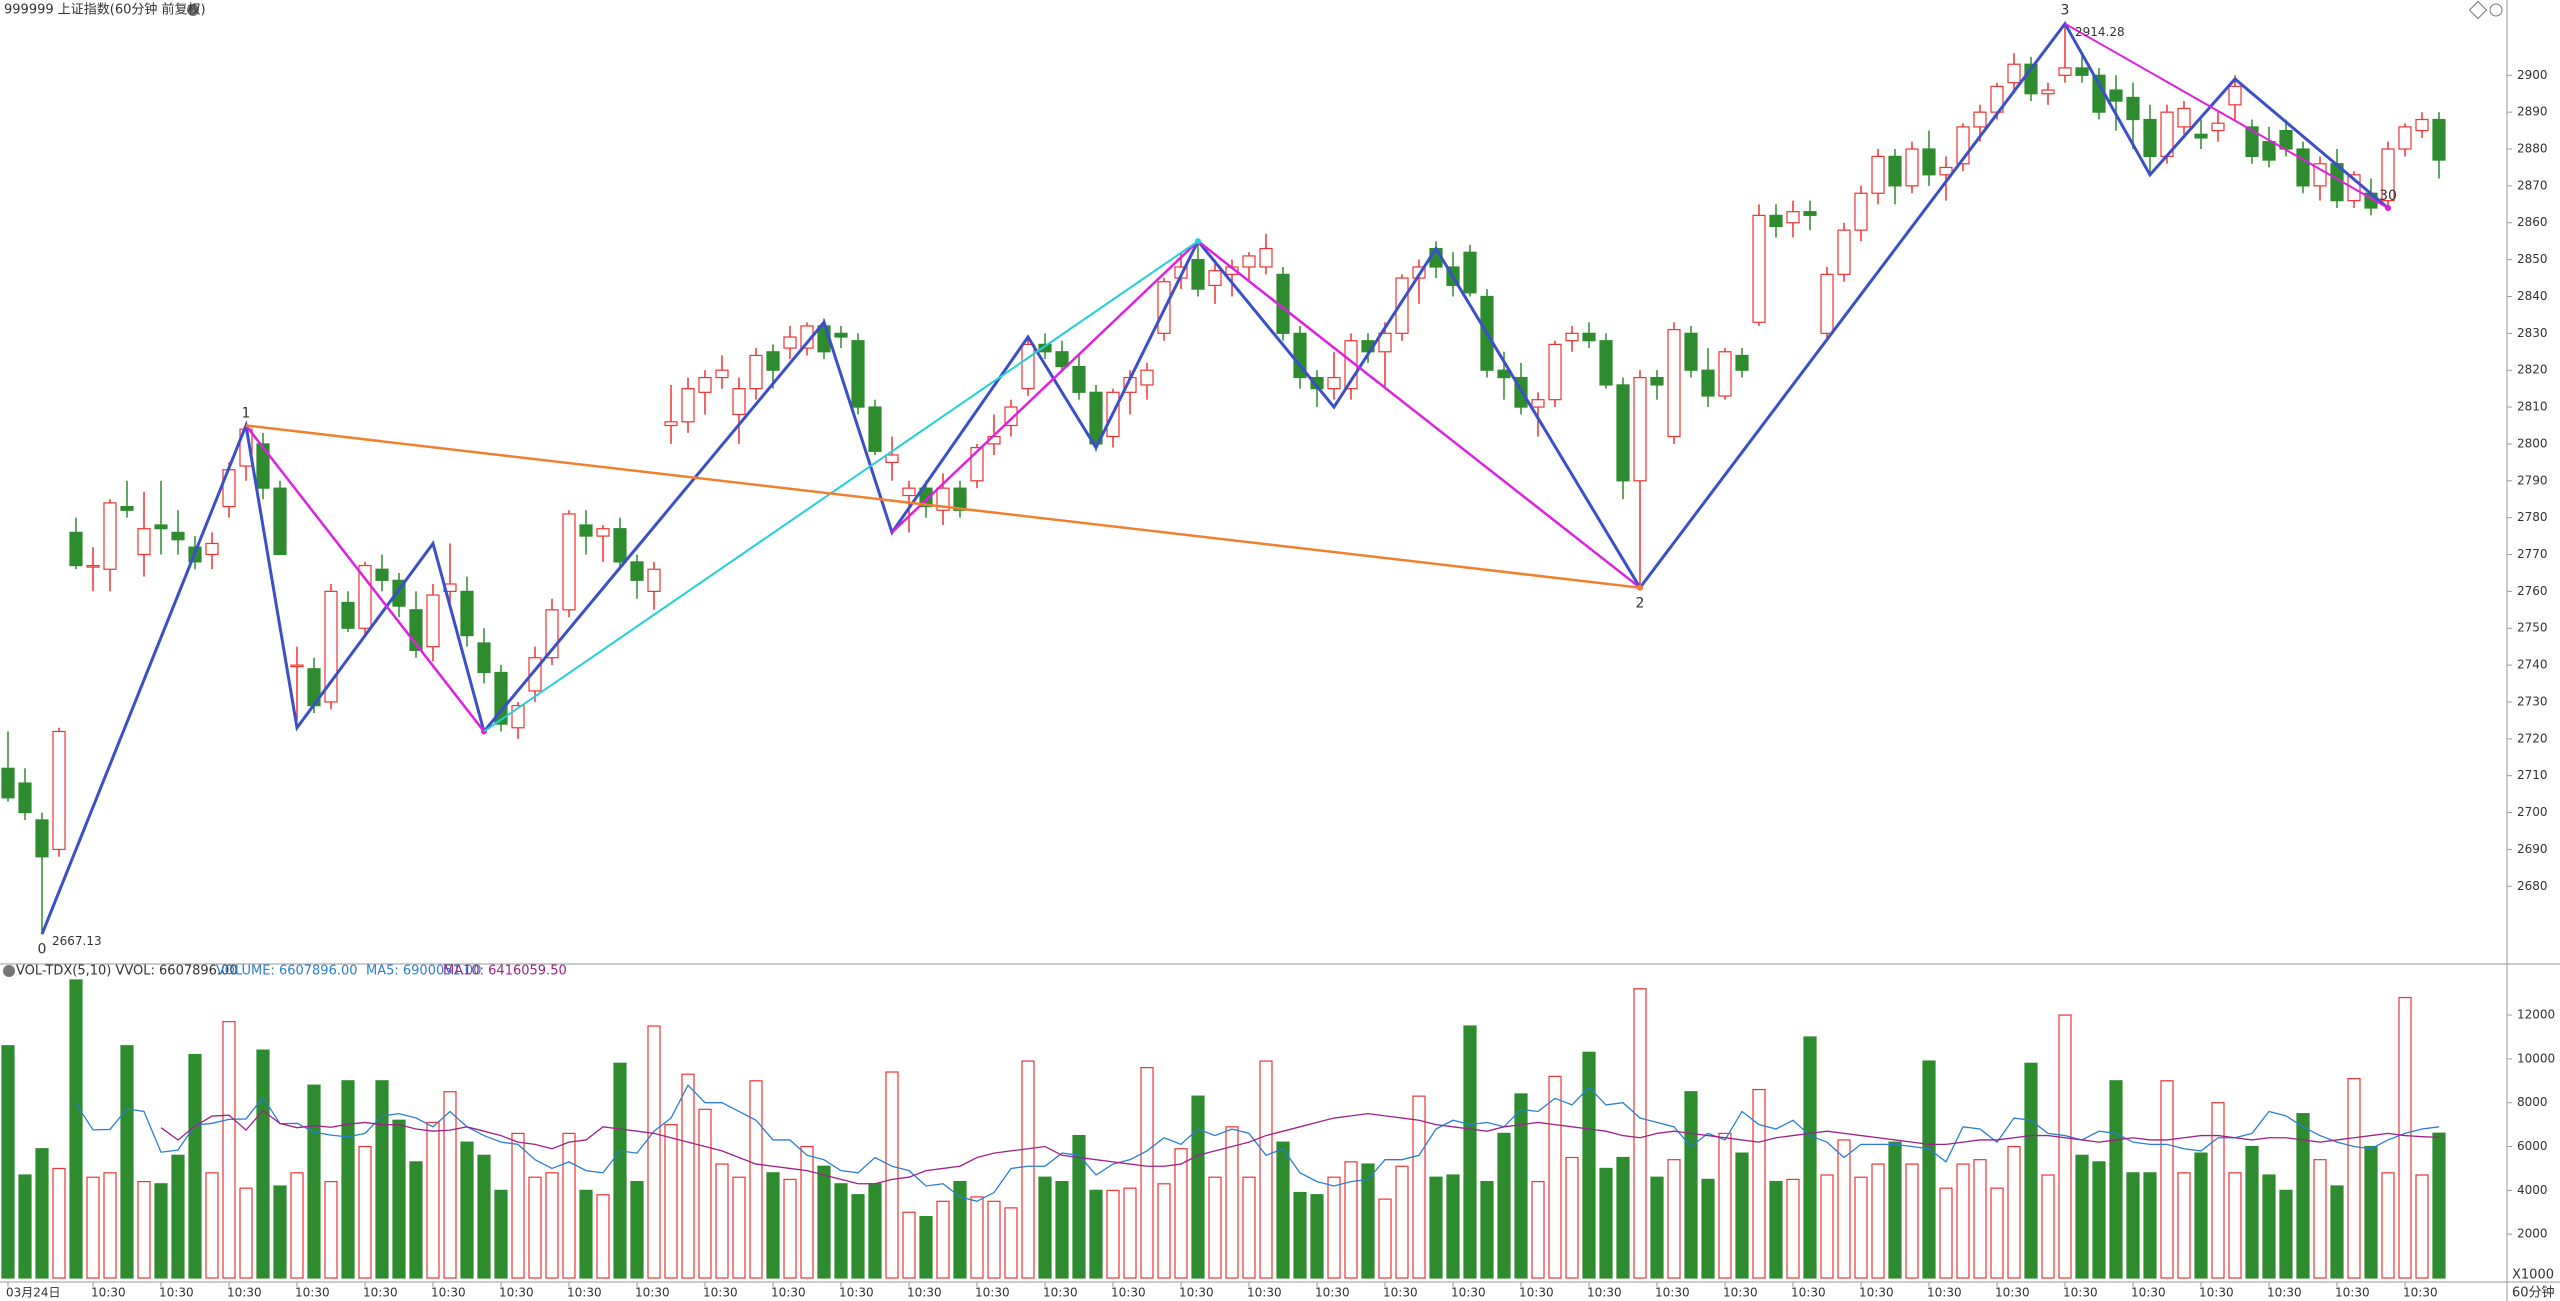 The image size is (2560, 1301). Describe the element at coordinates (2536, 1015) in the screenshot. I see `y-tick-label: 12000` at that location.